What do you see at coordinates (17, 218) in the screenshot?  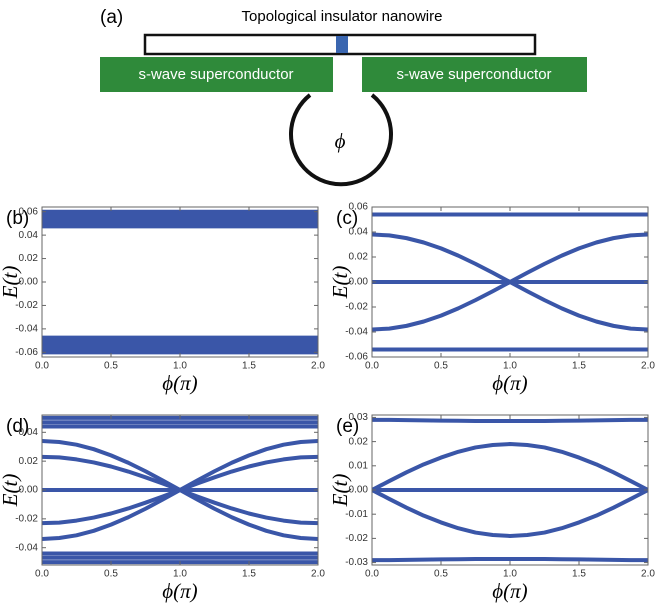 I see `panel-label: (b)` at bounding box center [17, 218].